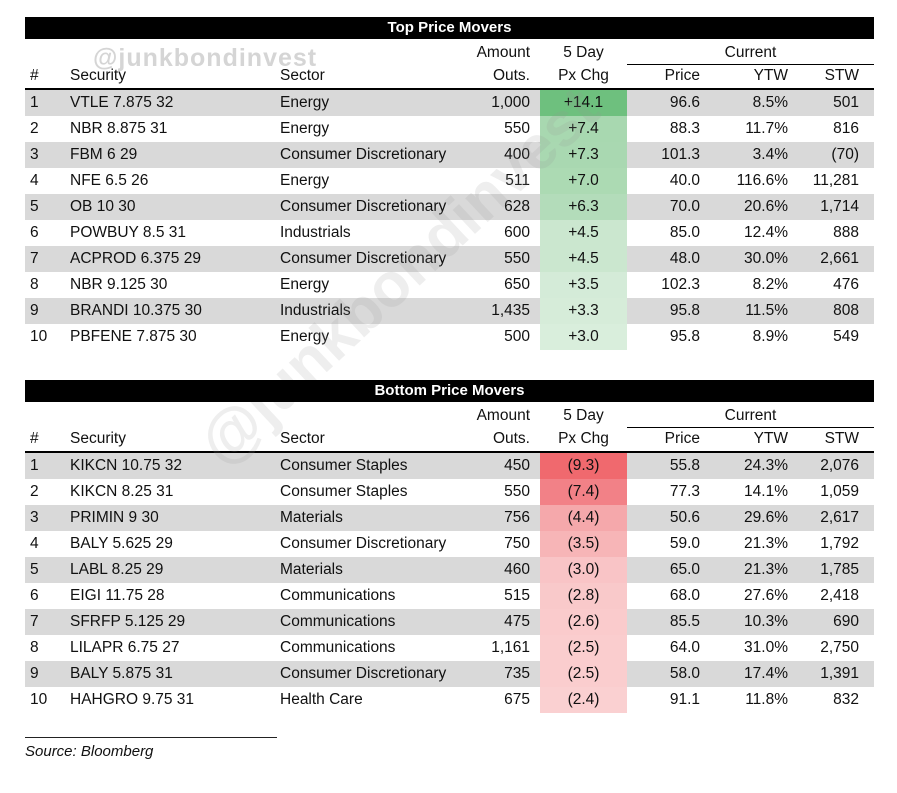  Describe the element at coordinates (133, 336) in the screenshot. I see `cell-security: PBFENE 7.875 30` at that location.